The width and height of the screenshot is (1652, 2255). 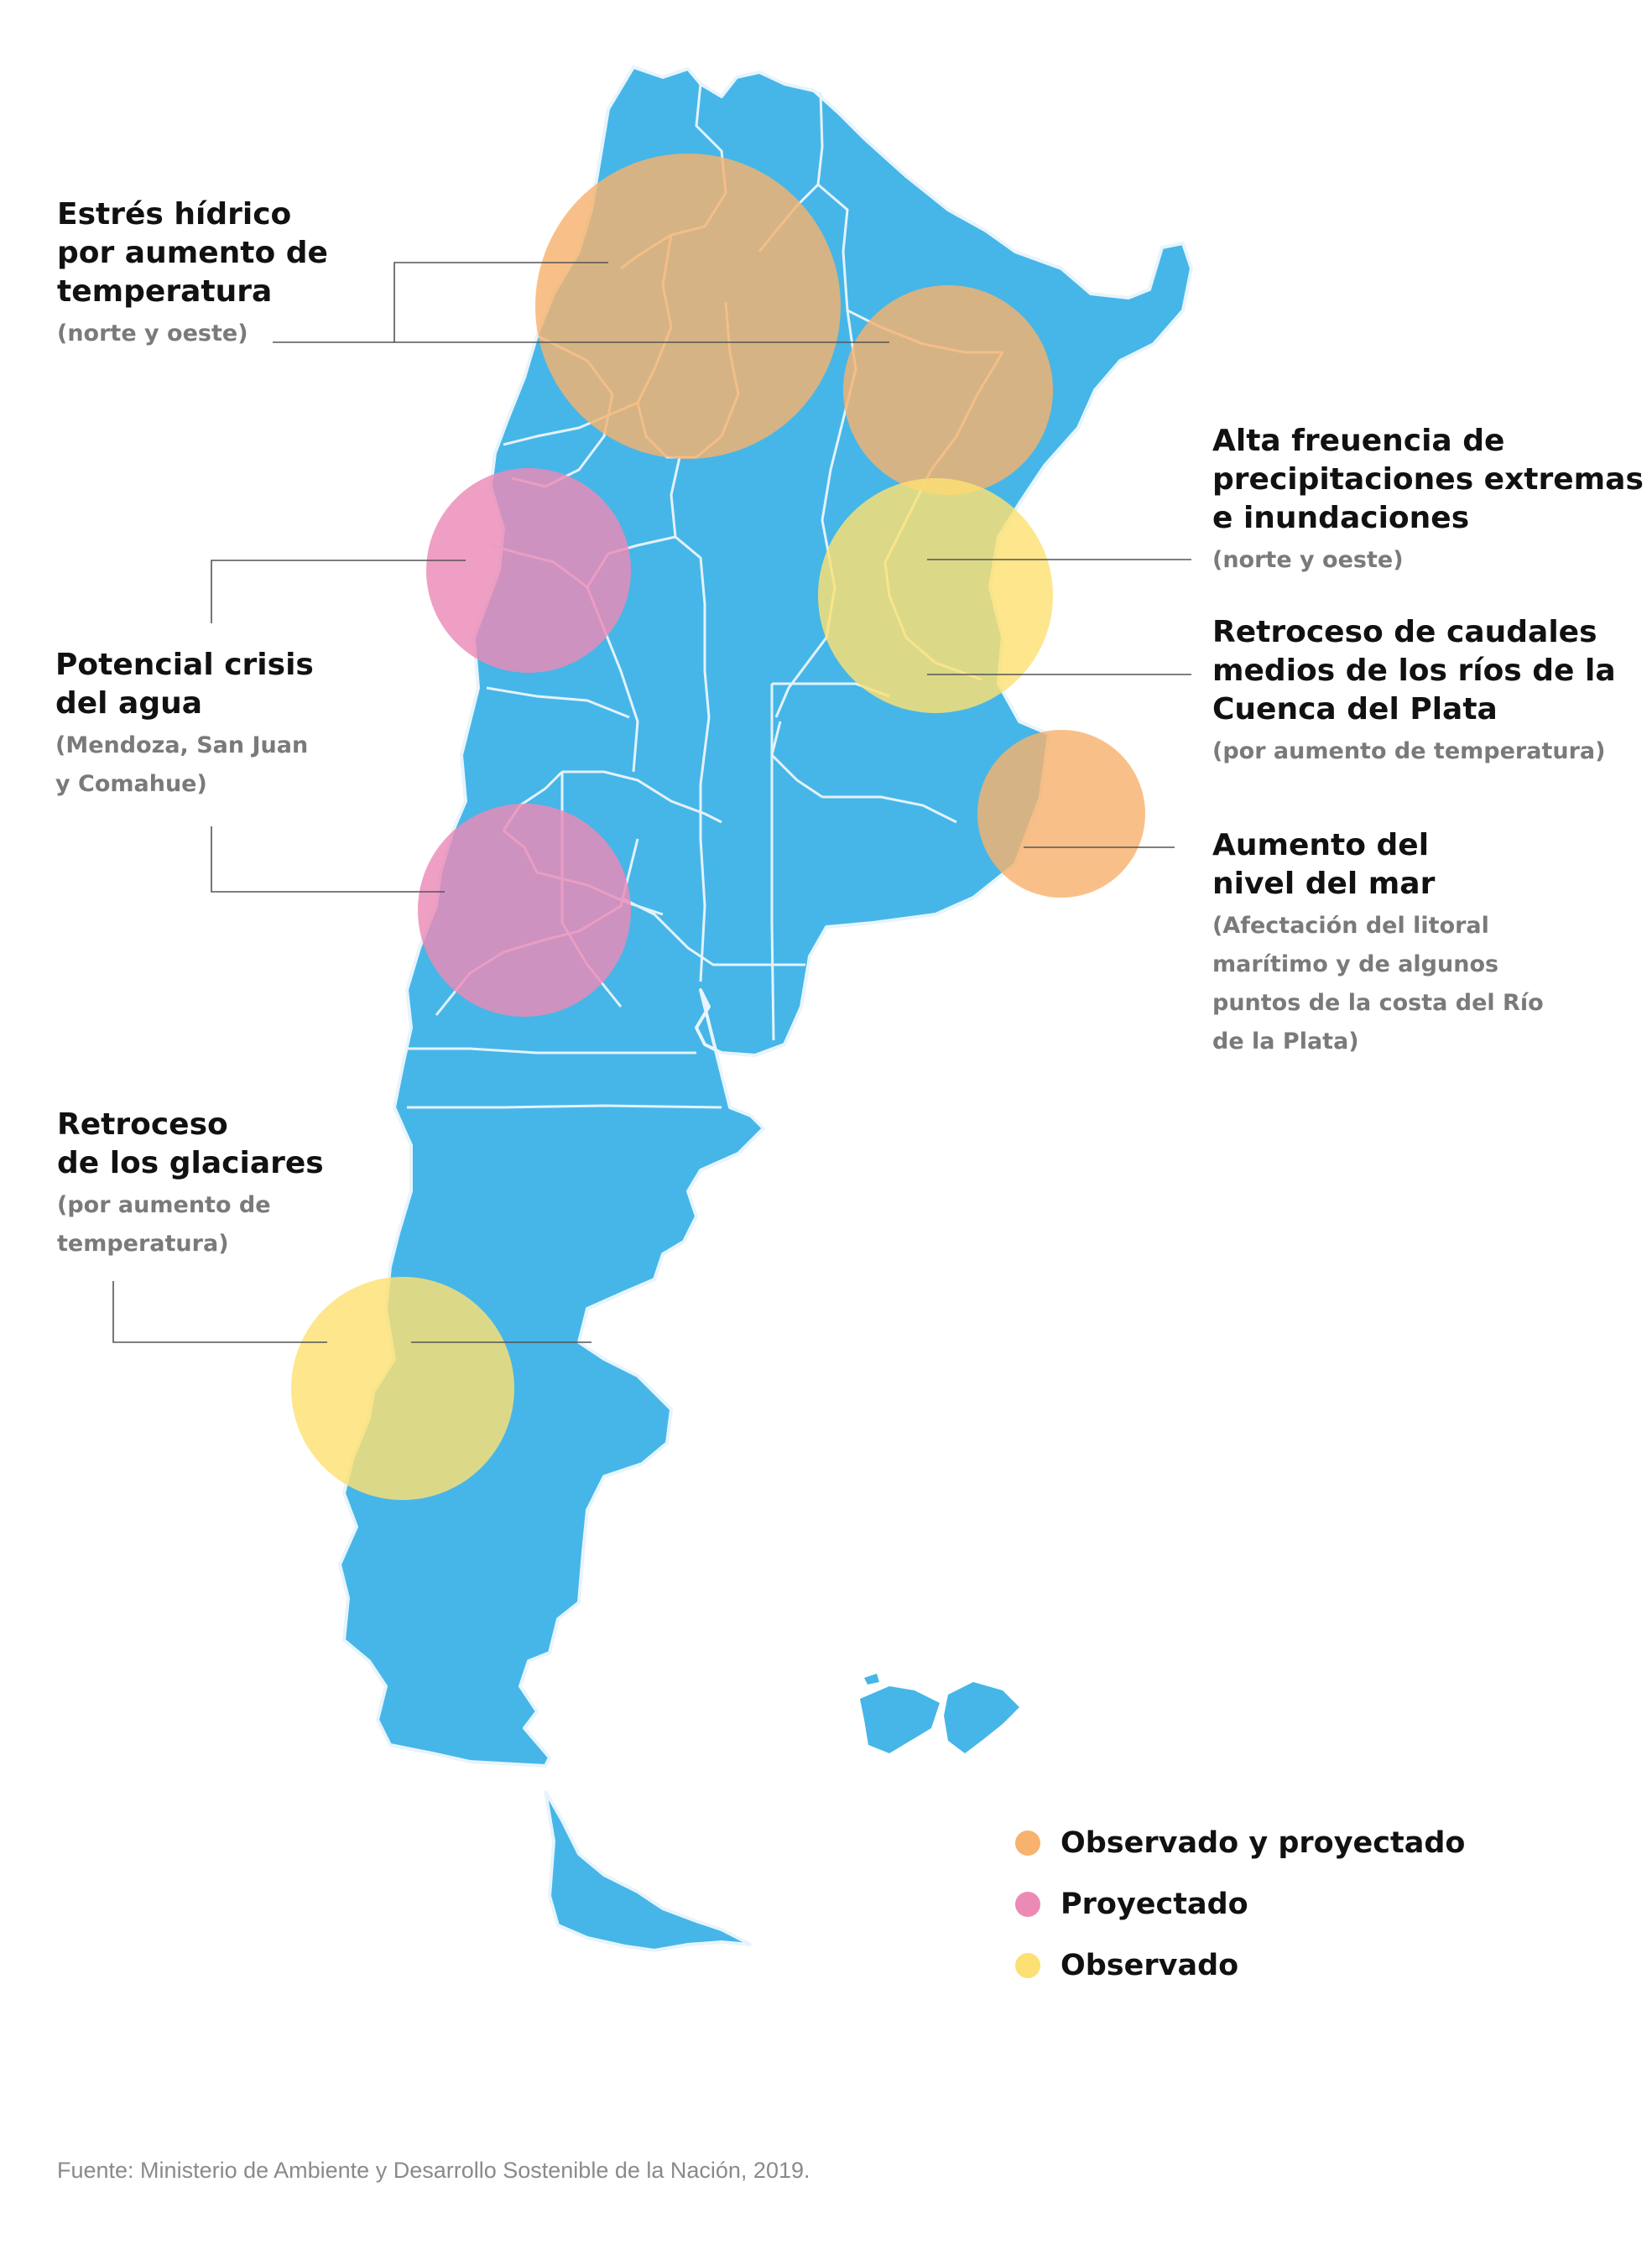 What do you see at coordinates (190, 1144) in the screenshot?
I see `annotation-title: Retroceso de los glaciares` at bounding box center [190, 1144].